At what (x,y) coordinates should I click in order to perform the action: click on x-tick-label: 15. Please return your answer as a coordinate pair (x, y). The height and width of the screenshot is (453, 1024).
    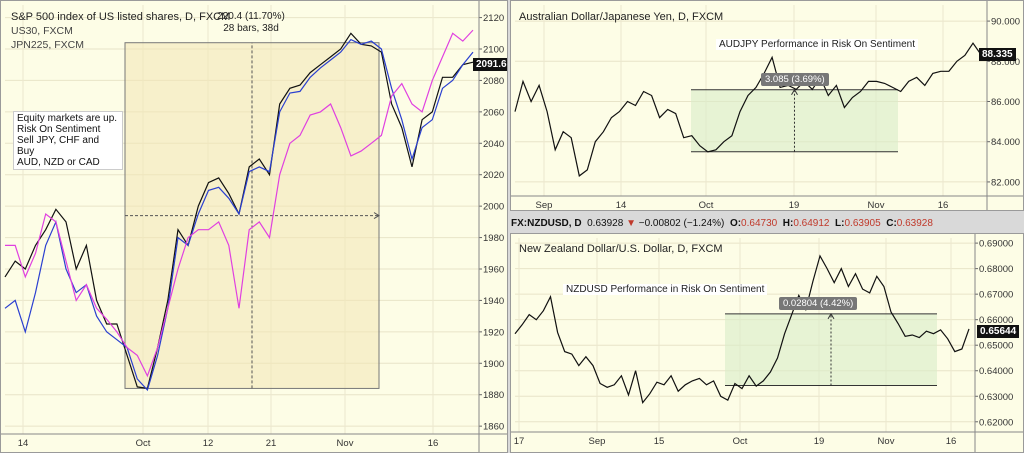
    Looking at the image, I should click on (659, 441).